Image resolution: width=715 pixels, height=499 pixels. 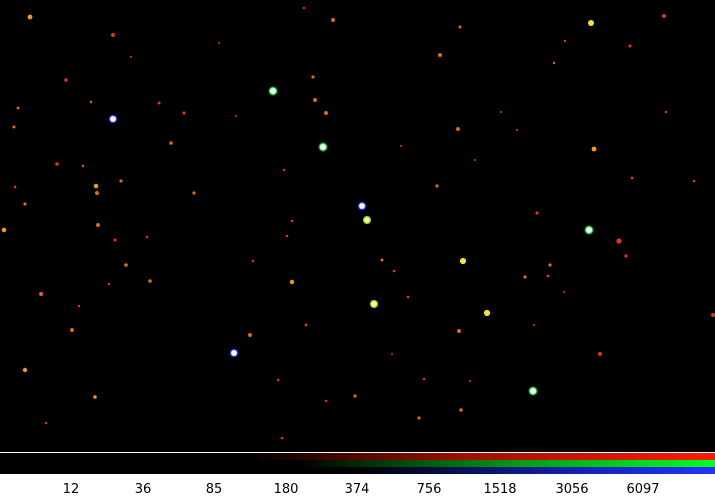 I want to click on colorbar-tick-labels: 12 36 85 180 374 756 1518 3056 6097, so click(x=357, y=486).